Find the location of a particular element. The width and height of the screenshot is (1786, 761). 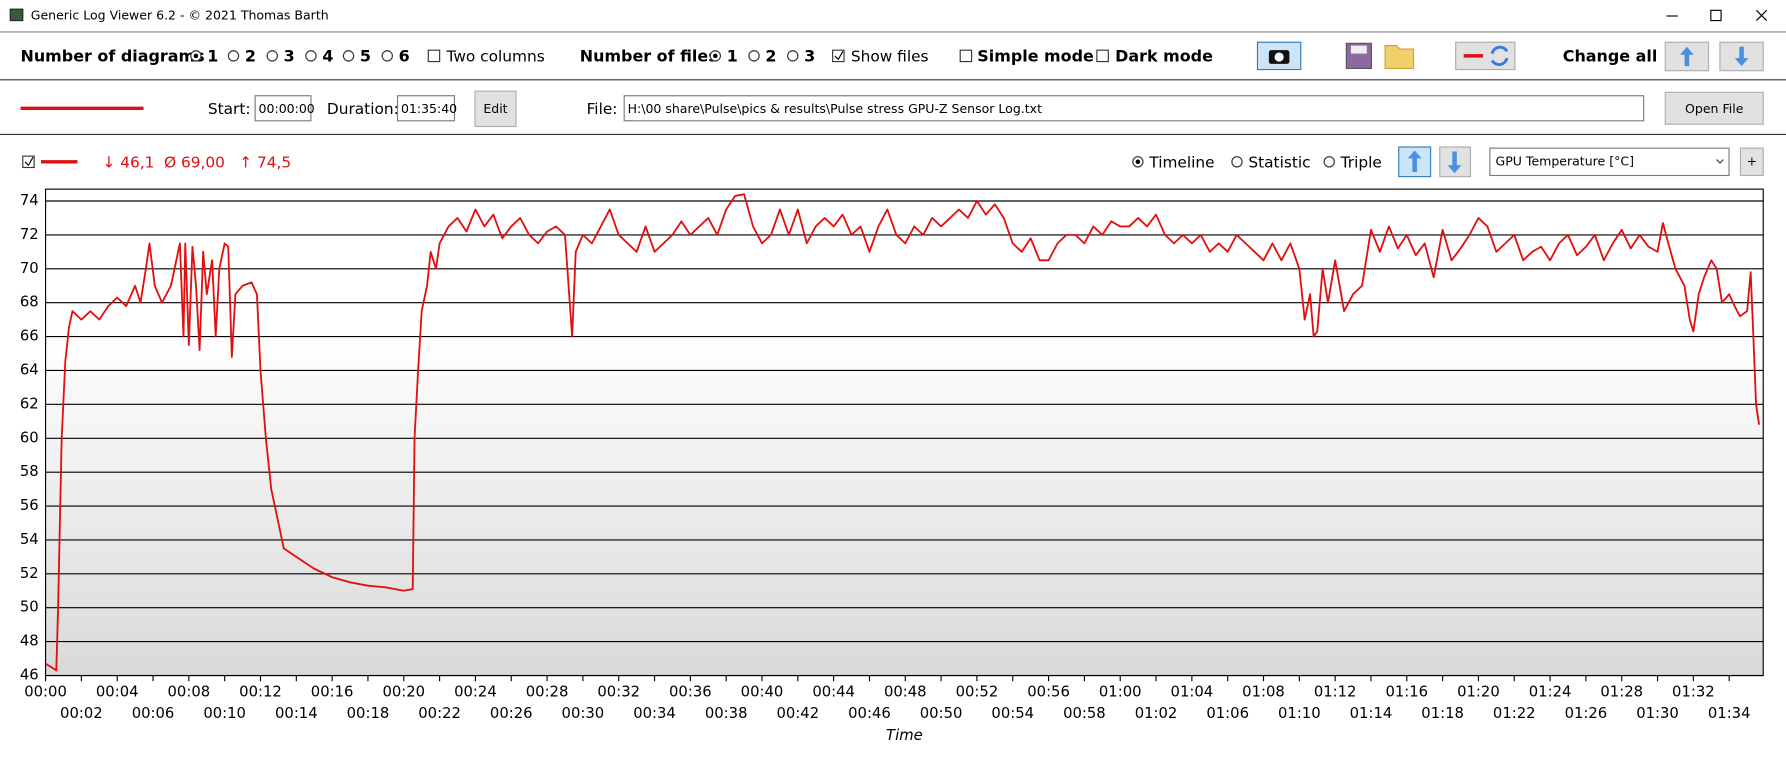

y-tick-label: 64 is located at coordinates (29, 369).